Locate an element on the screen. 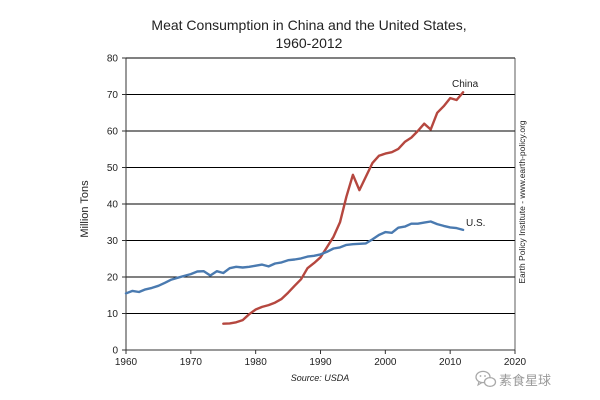  y-tick-label-60: 60 is located at coordinates (113, 132).